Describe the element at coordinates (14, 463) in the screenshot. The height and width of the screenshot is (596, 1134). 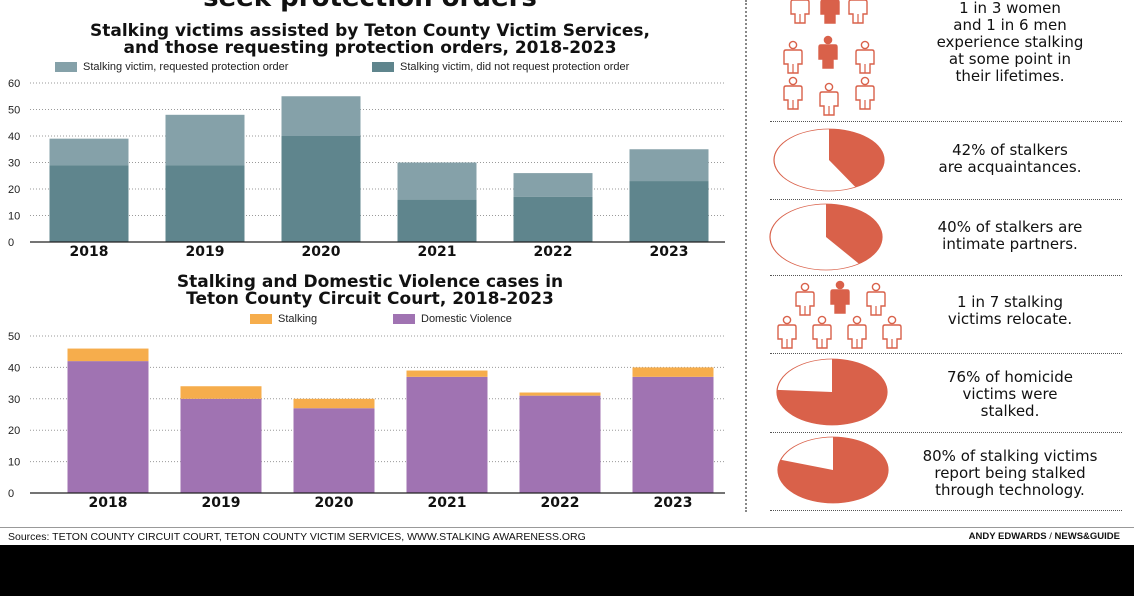
I see `chart2-ytick-label: 10` at that location.